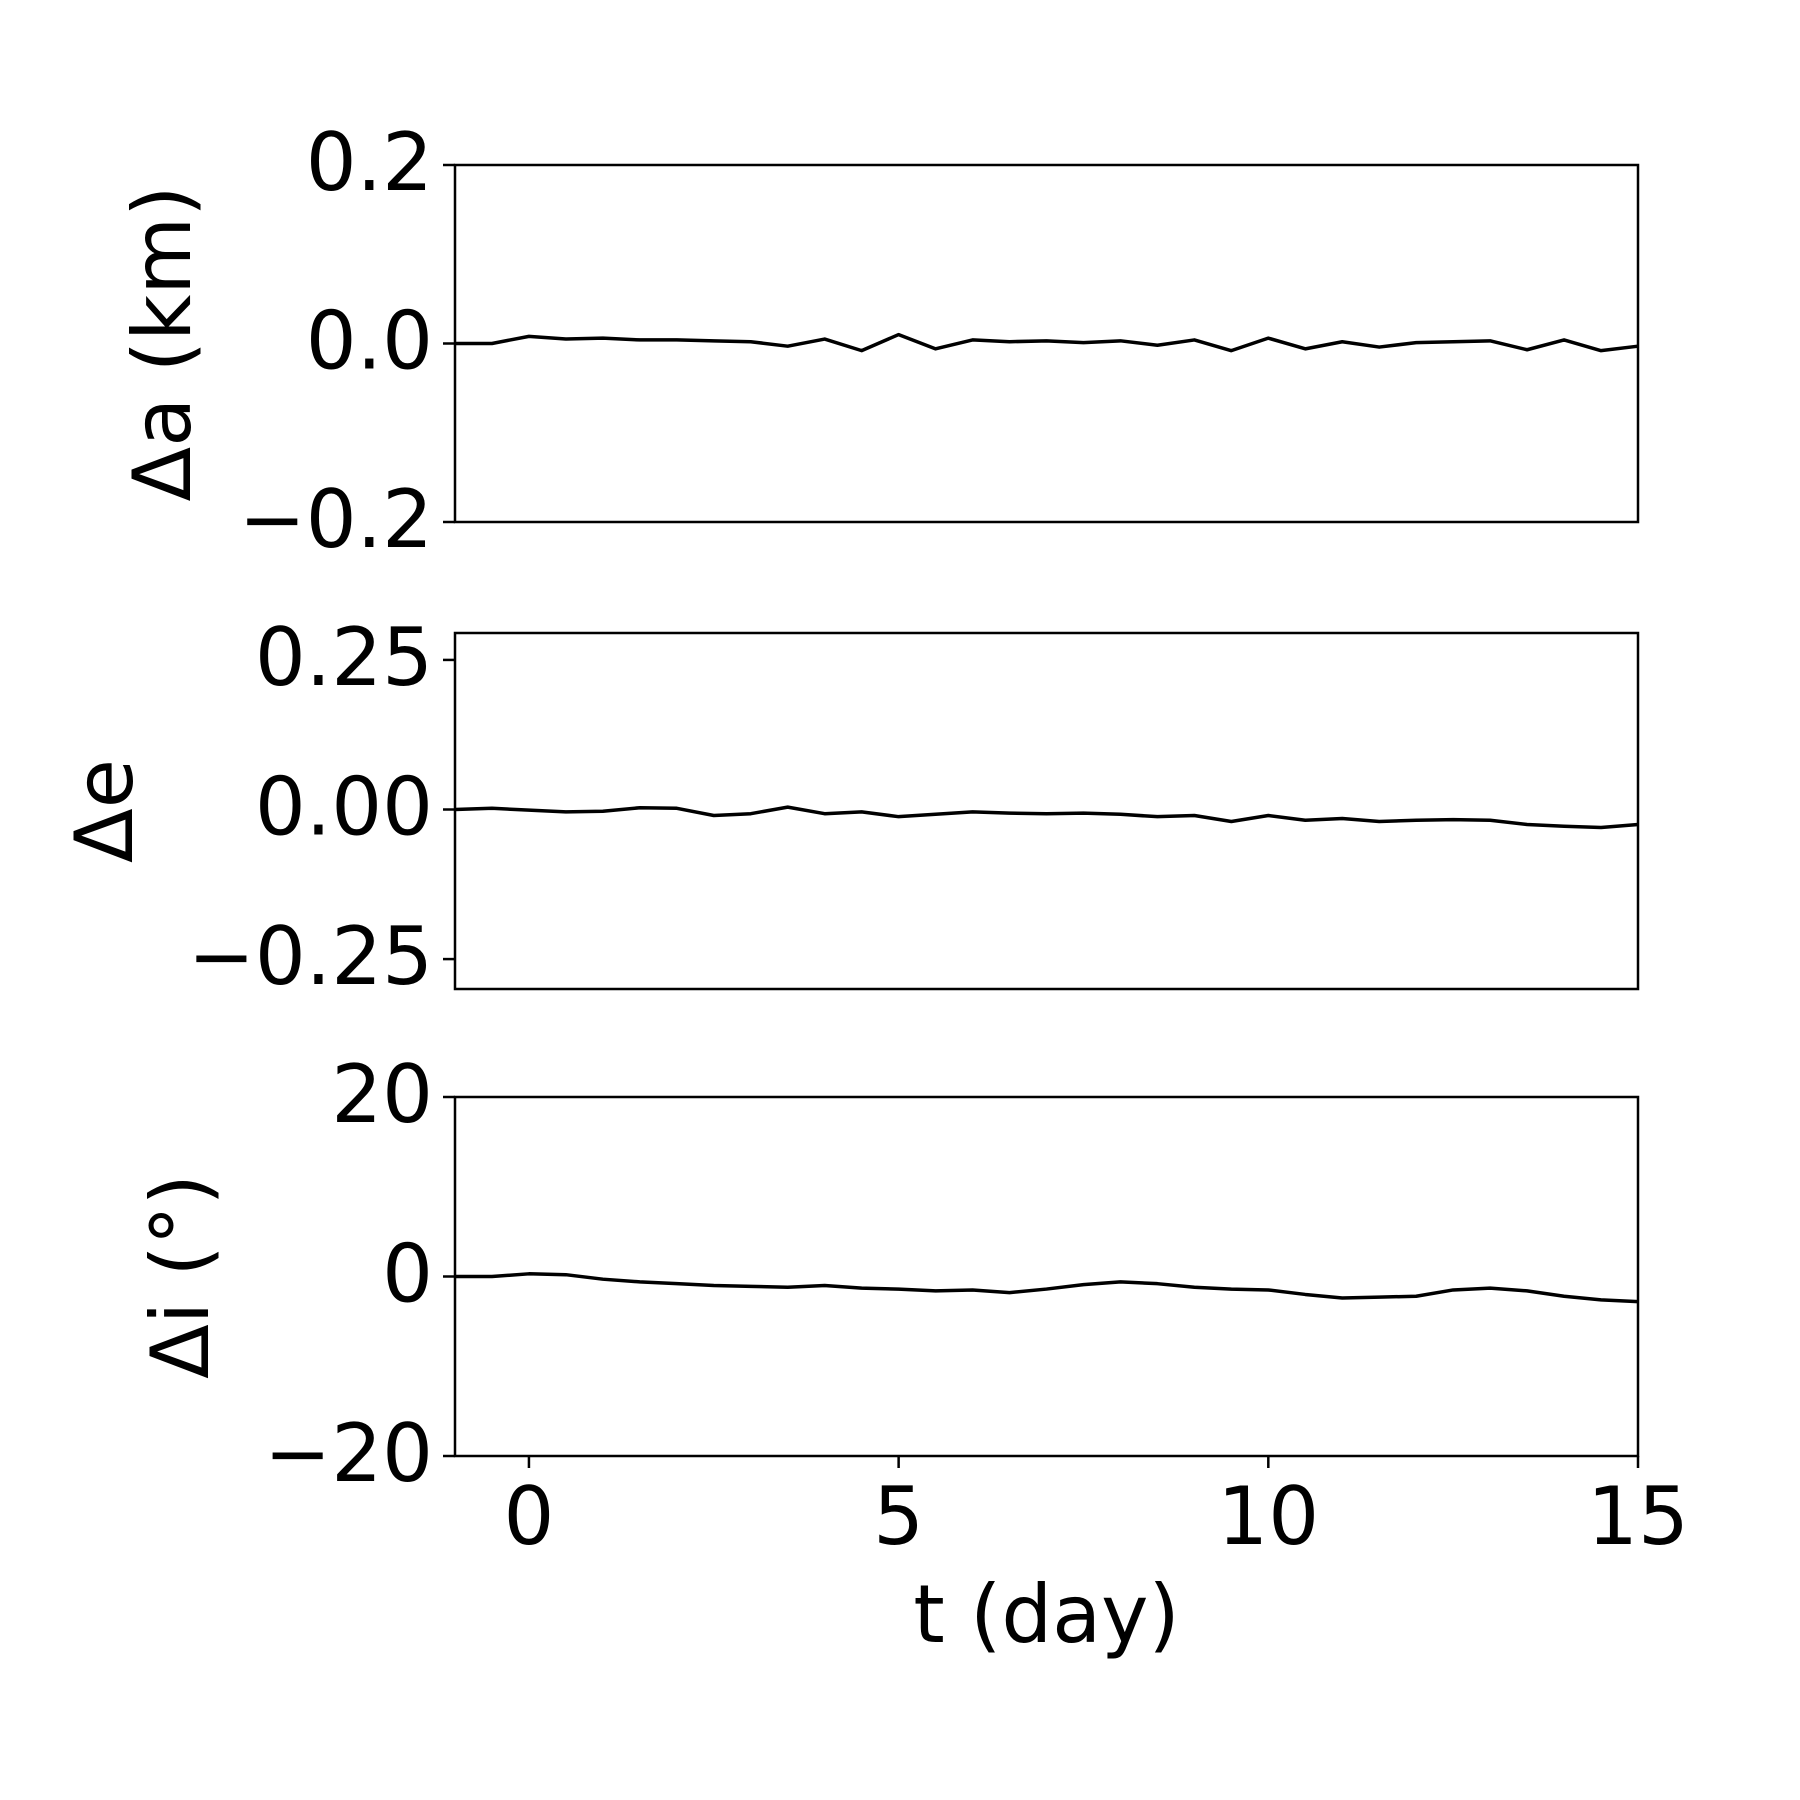 This screenshot has height=1800, width=1800. Describe the element at coordinates (344, 657) in the screenshot. I see `y-tick-label: 0.25` at that location.